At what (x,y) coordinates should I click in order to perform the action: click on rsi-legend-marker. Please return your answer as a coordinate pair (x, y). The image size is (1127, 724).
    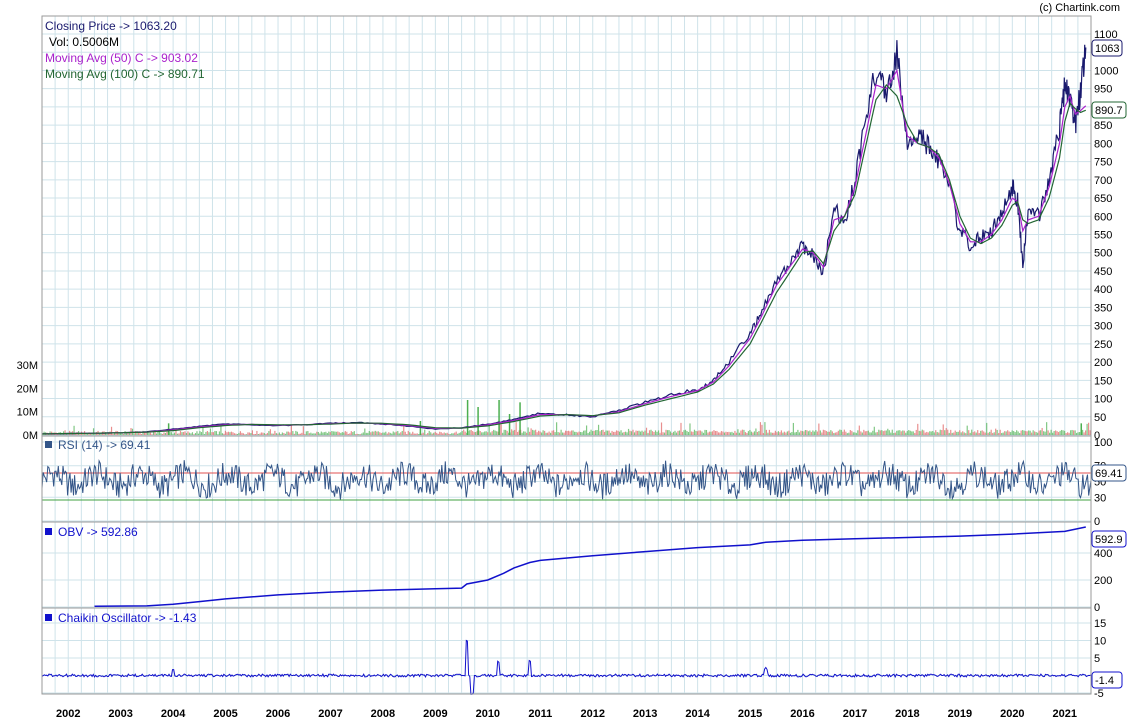
    Looking at the image, I should click on (48, 444).